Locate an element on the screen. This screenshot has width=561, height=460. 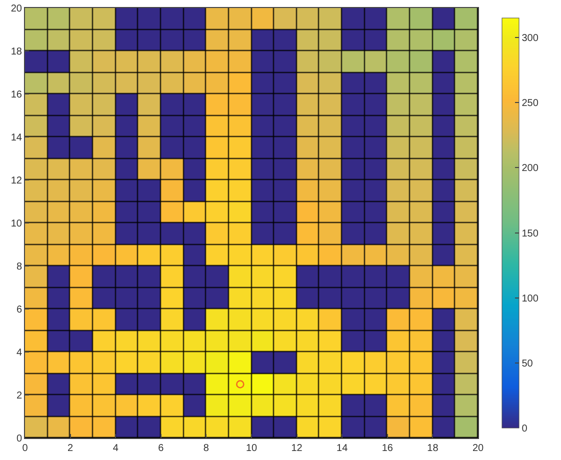
x-tick-label: 14 is located at coordinates (342, 448).